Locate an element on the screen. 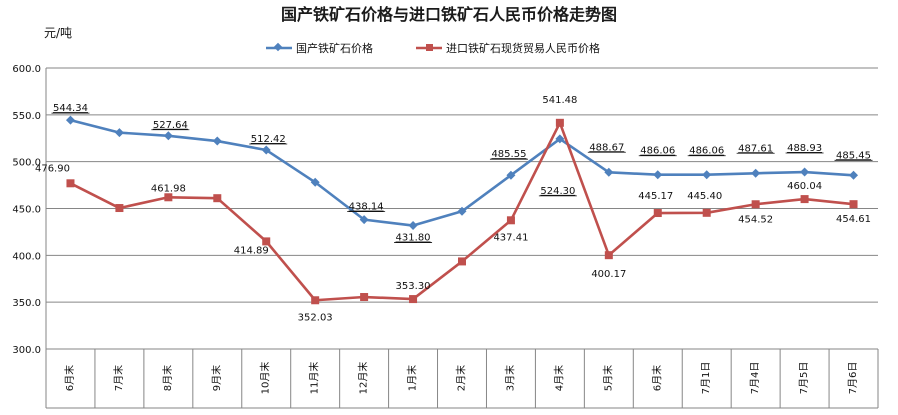  y-tick-label: 400.0 is located at coordinates (26, 256).